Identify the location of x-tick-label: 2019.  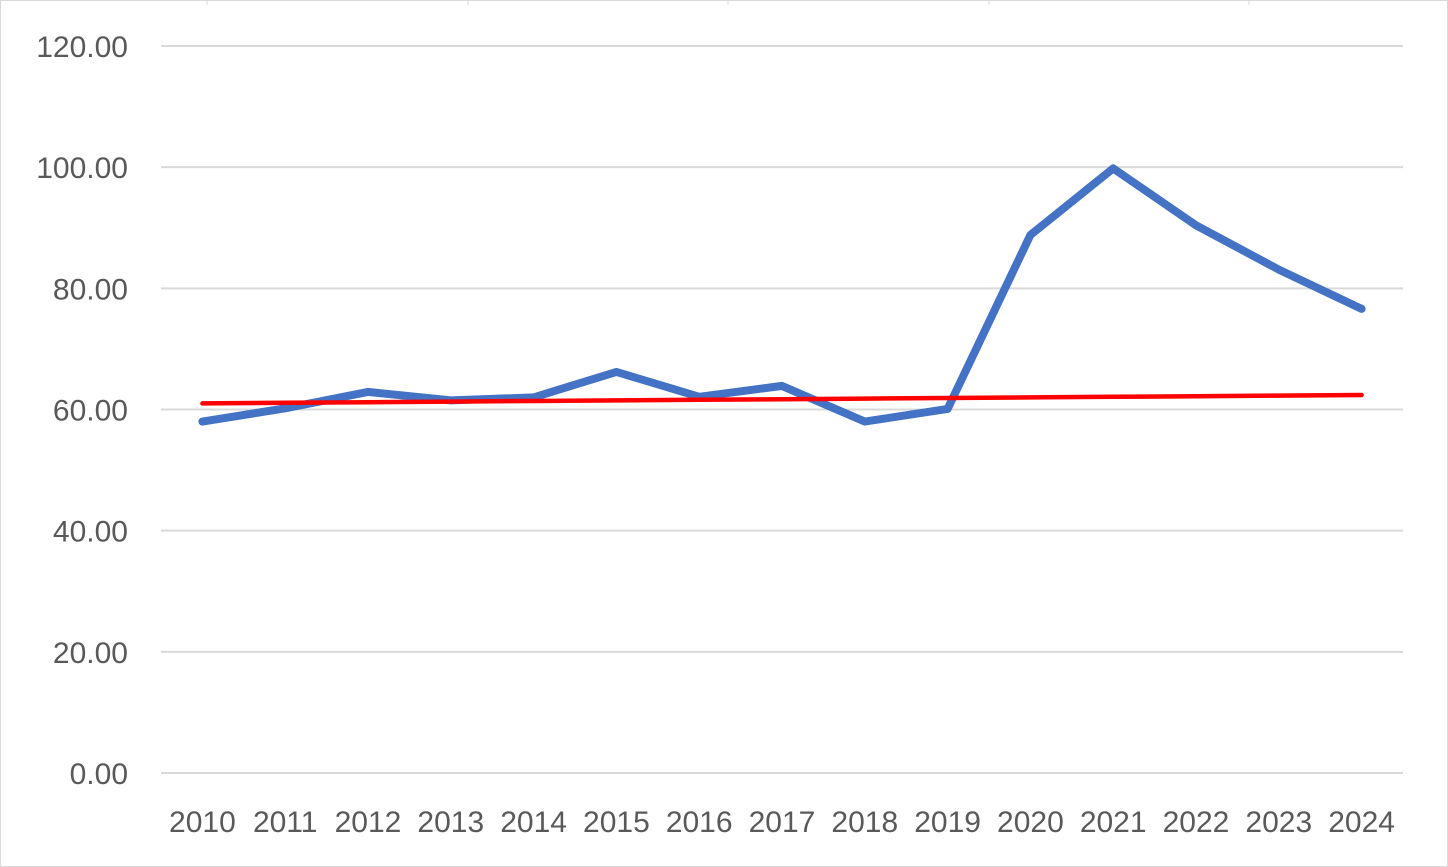
(947, 822).